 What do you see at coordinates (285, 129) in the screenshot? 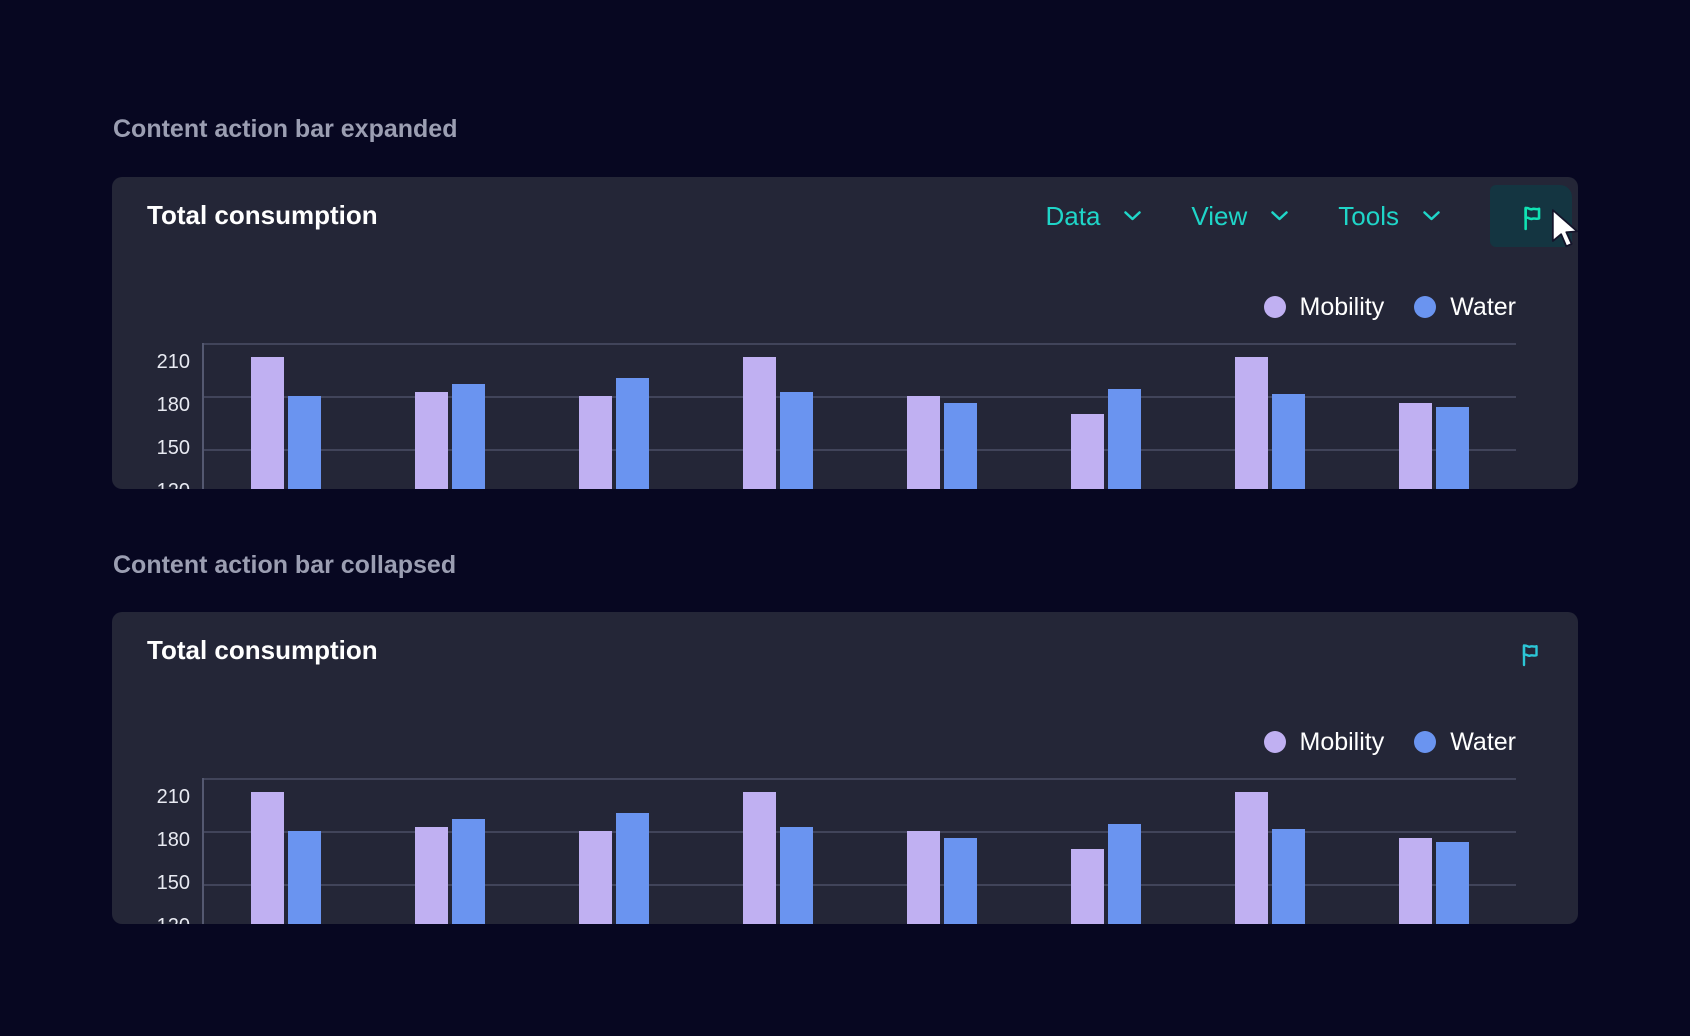
I see `section-heading-expanded: Content action bar expanded` at bounding box center [285, 129].